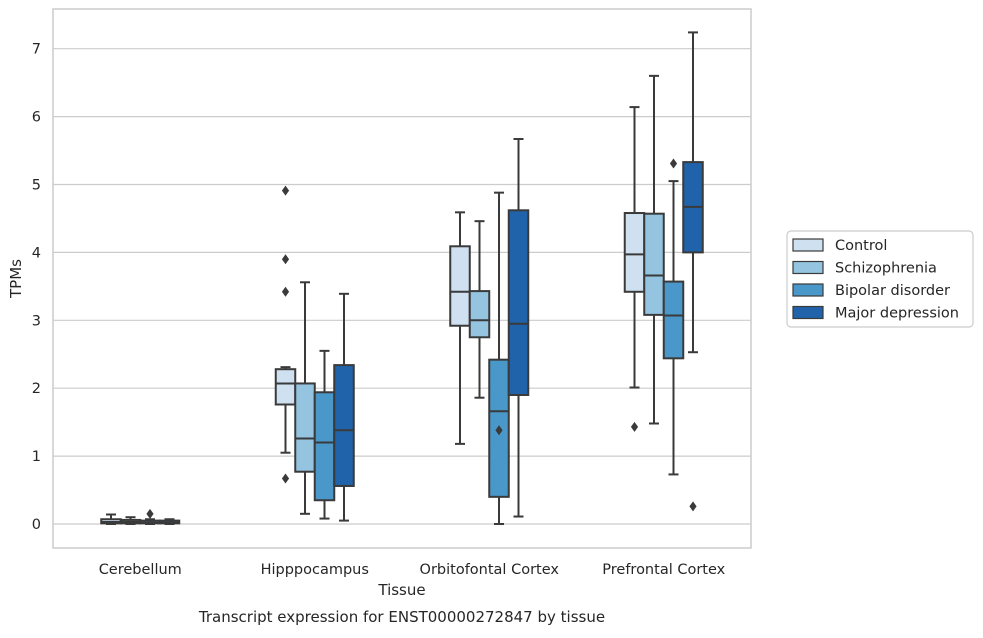 This screenshot has height=638, width=983. I want to click on x-tick-label: Prefrontal Cortex, so click(663, 570).